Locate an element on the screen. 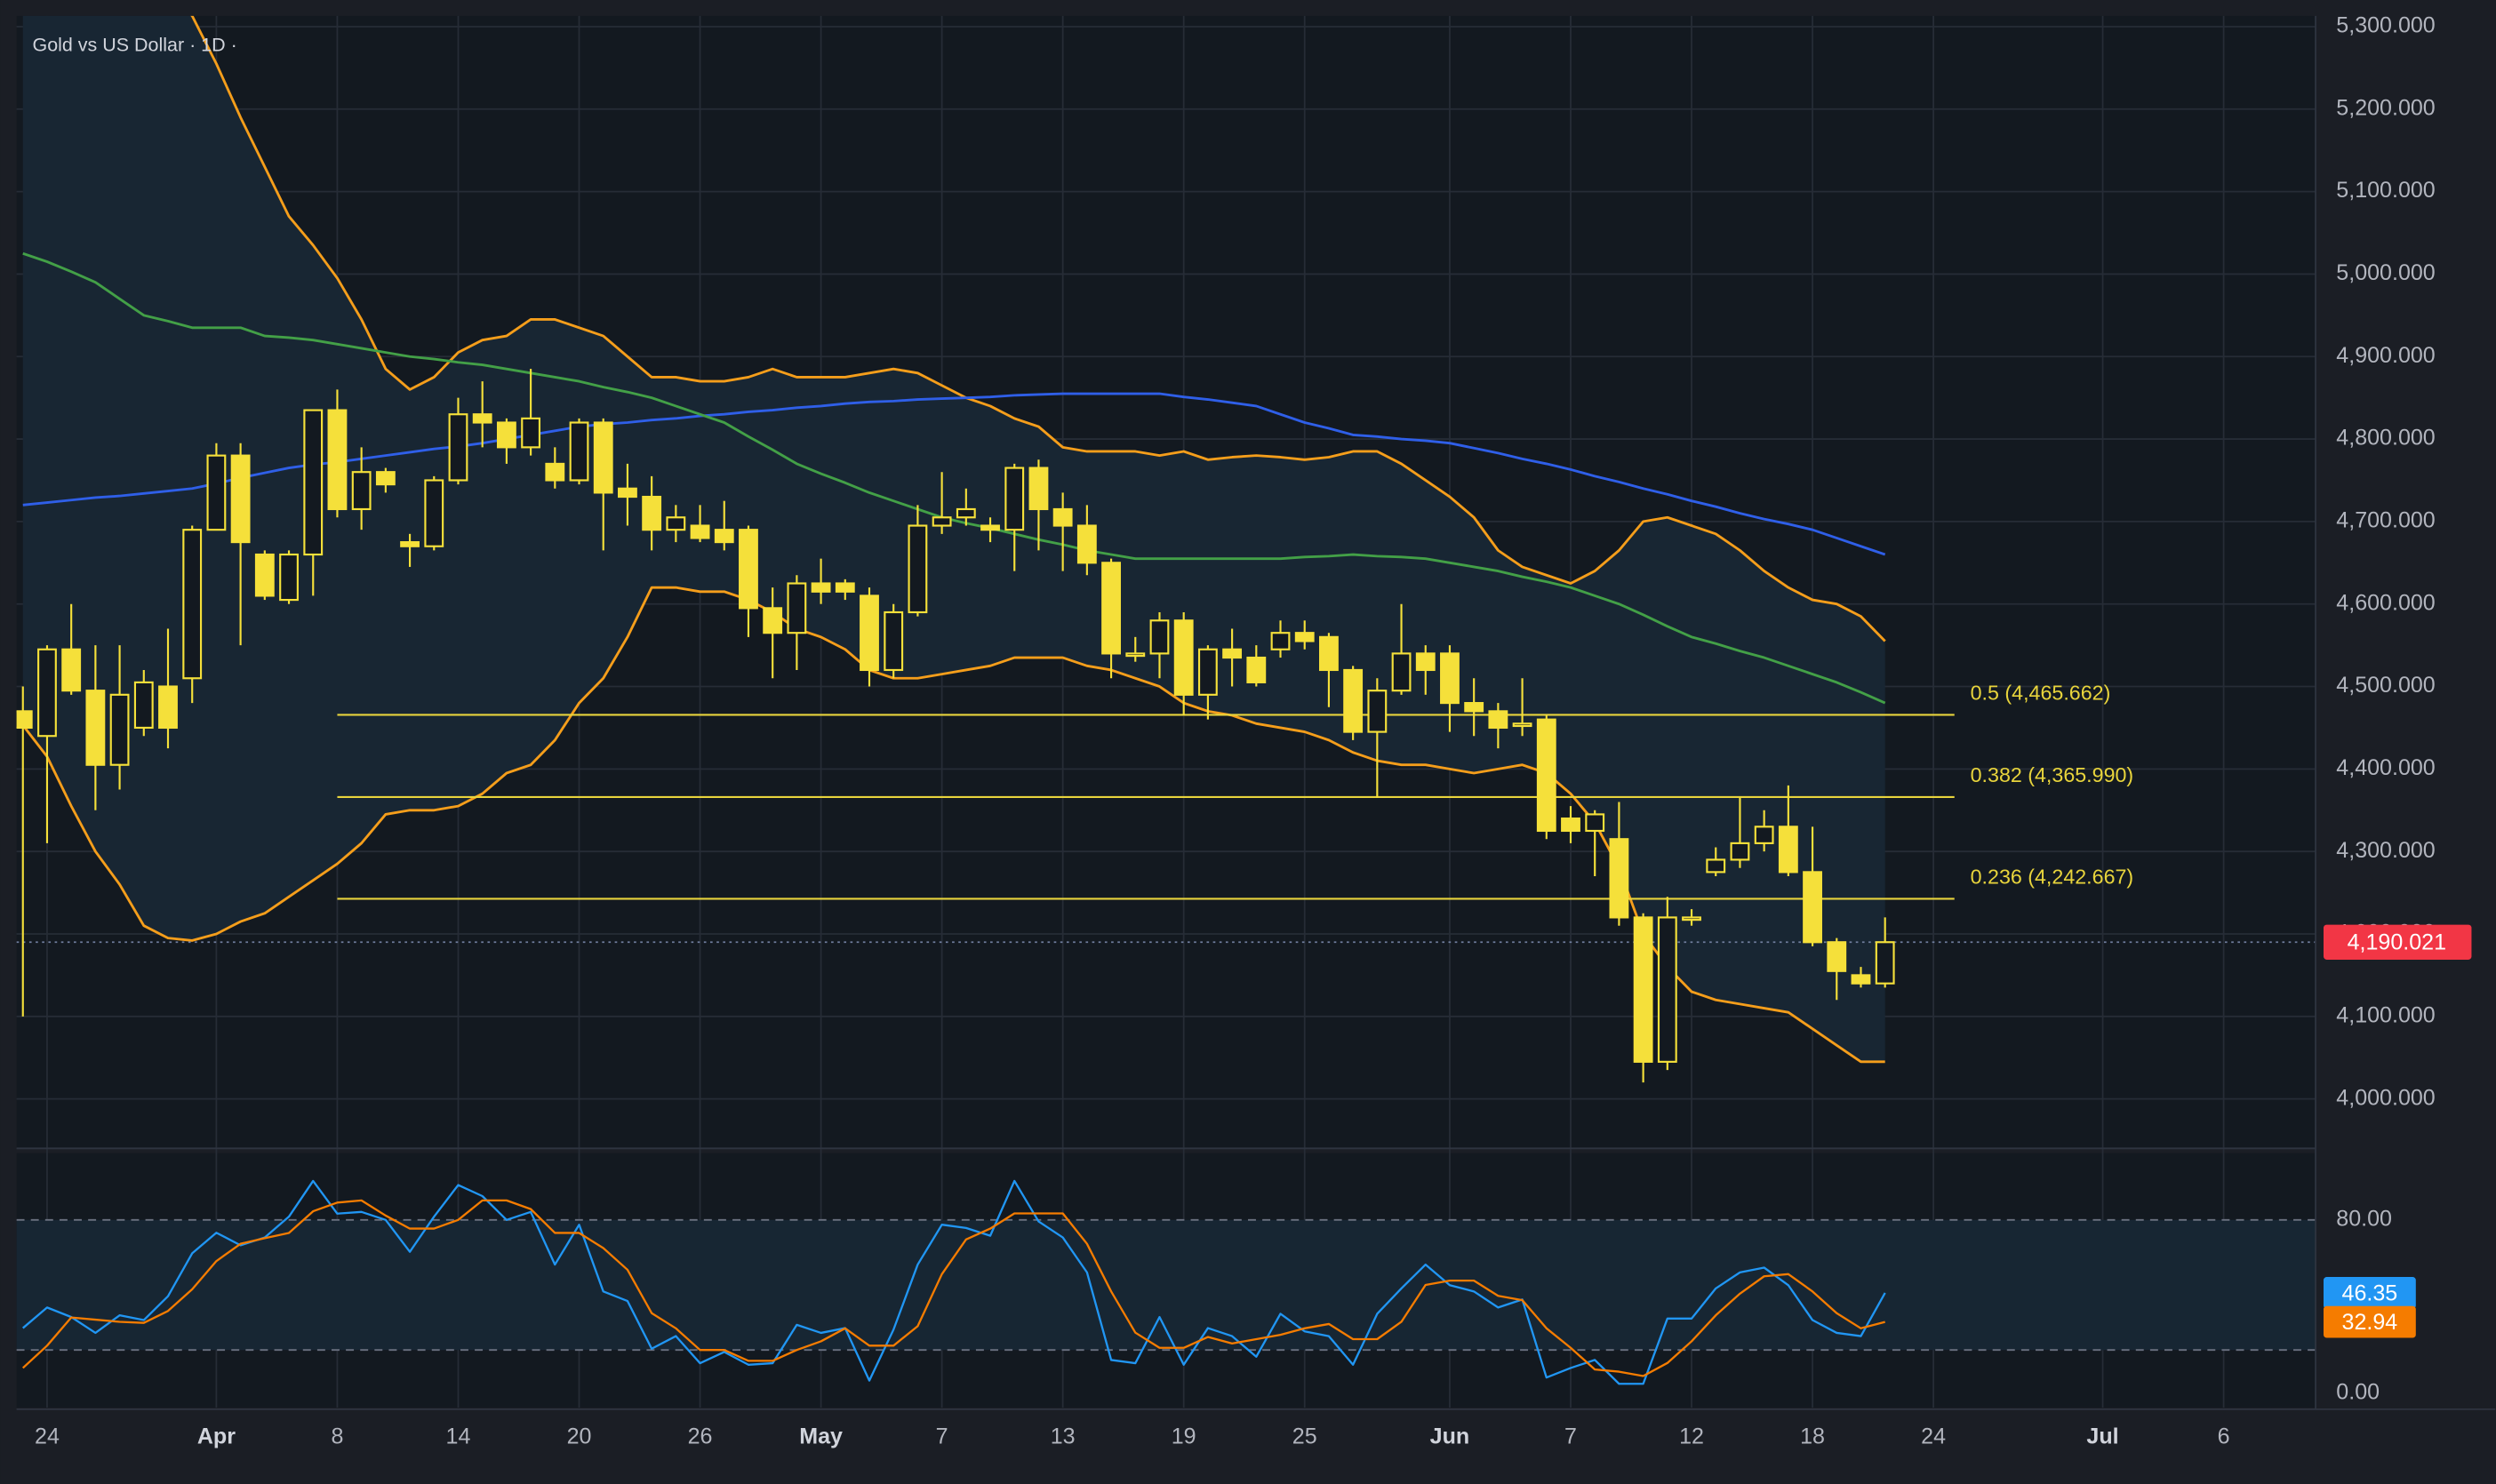 This screenshot has width=2496, height=1484. oscillator-line is located at coordinates (954, 1282).